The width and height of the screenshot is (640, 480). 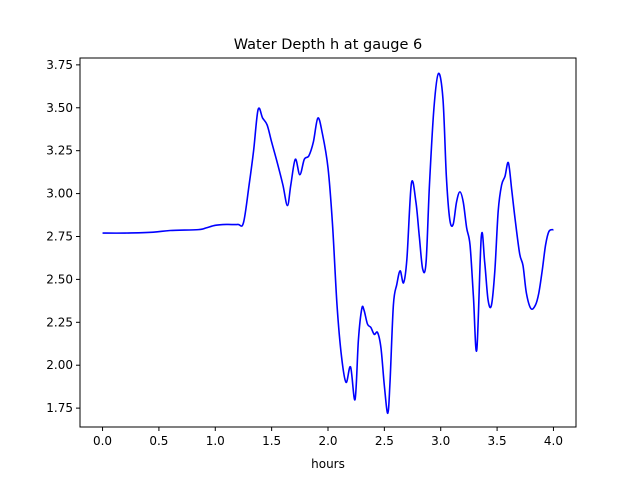 I want to click on x-tick-label: 0.0, so click(x=102, y=441).